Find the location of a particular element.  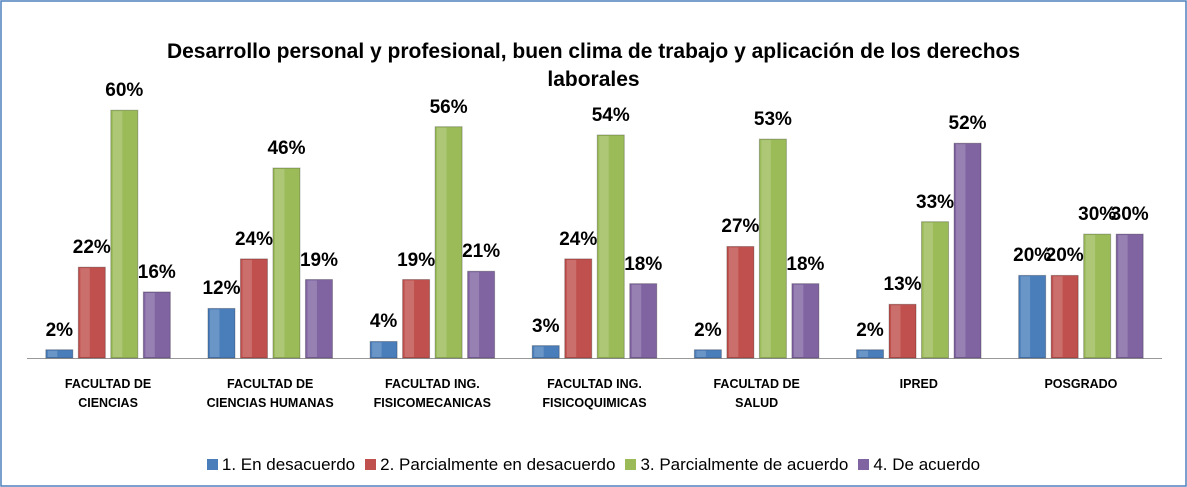

value-label: 54% is located at coordinates (610, 115).